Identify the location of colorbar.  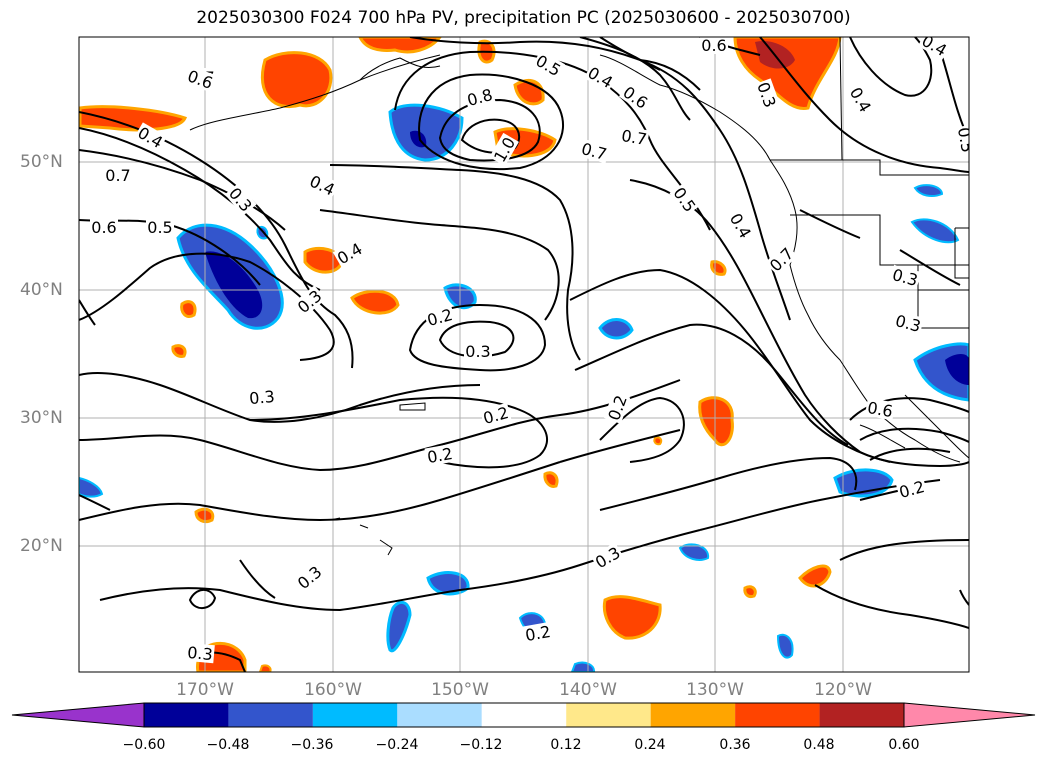
(523, 715).